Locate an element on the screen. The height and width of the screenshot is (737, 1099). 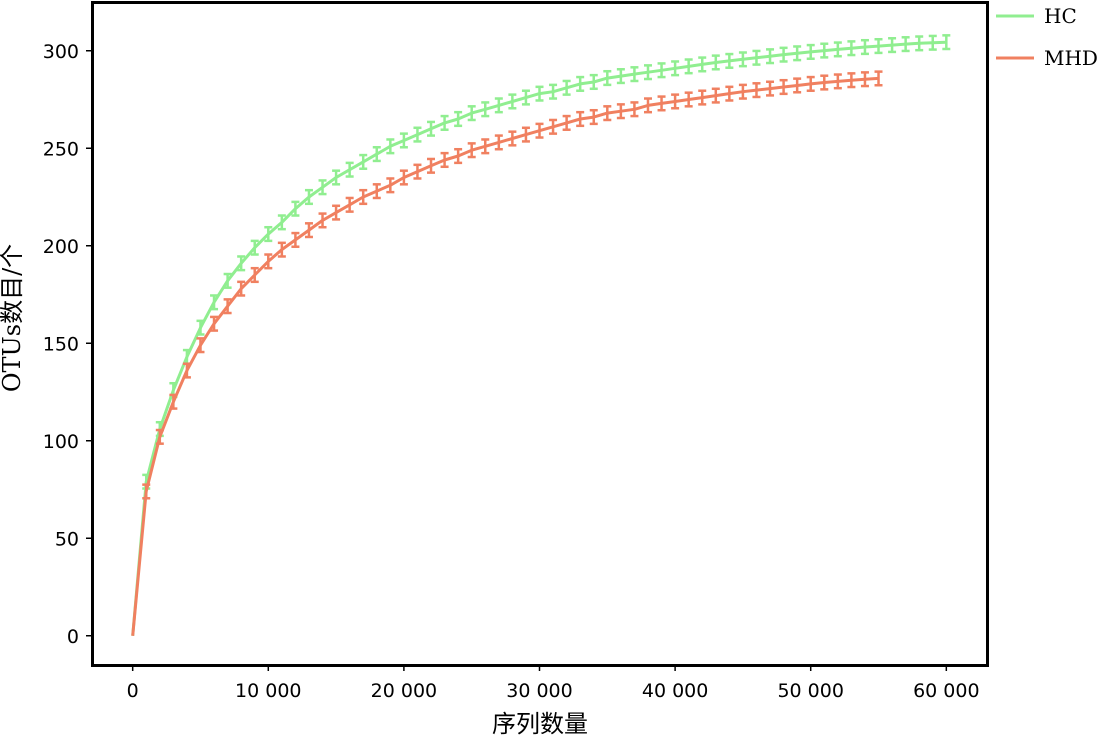
legend-label: MHD is located at coordinates (1071, 58).